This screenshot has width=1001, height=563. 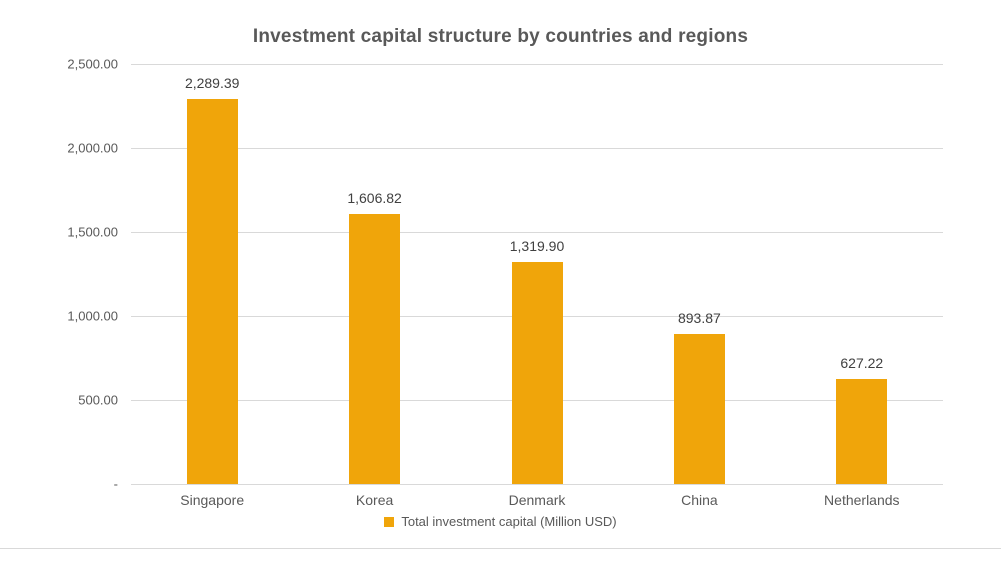 What do you see at coordinates (374, 500) in the screenshot?
I see `x-tick-label: Korea` at bounding box center [374, 500].